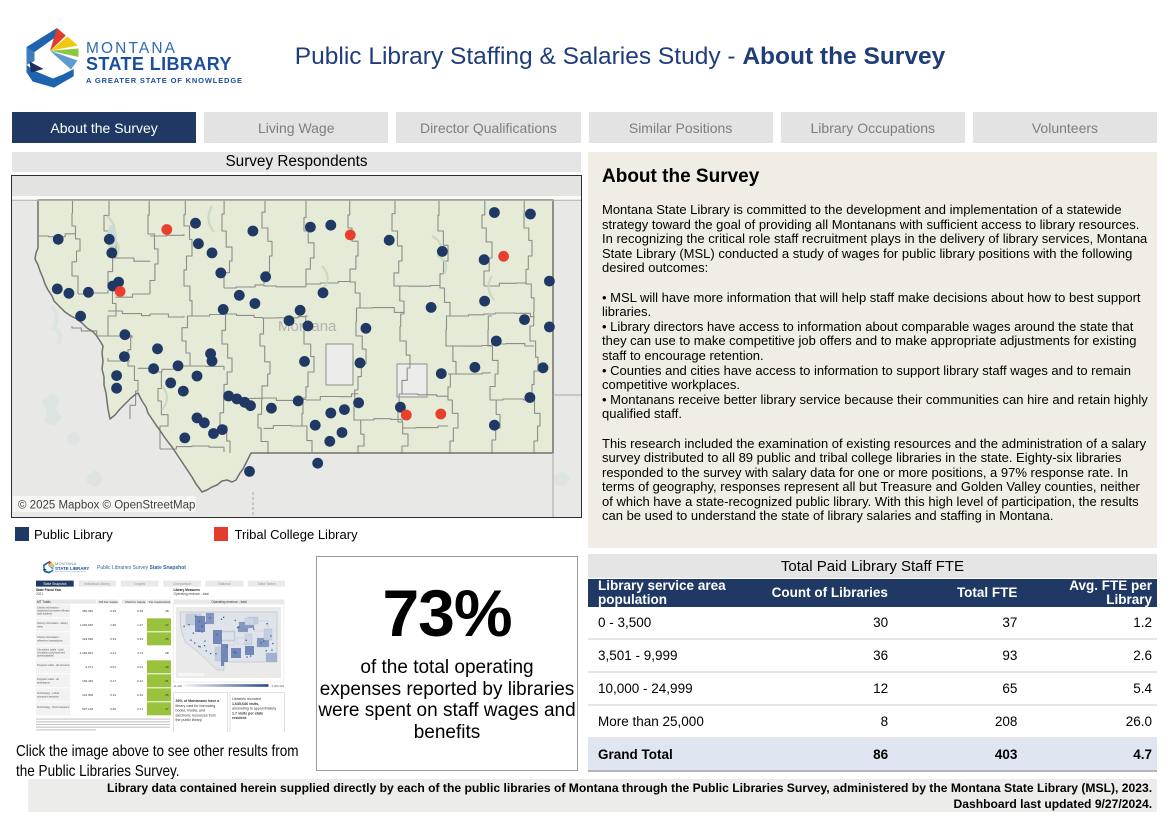 Image resolution: width=1169 pixels, height=827 pixels. Describe the element at coordinates (113, 709) in the screenshot. I see `svg-text: 0.60` at that location.